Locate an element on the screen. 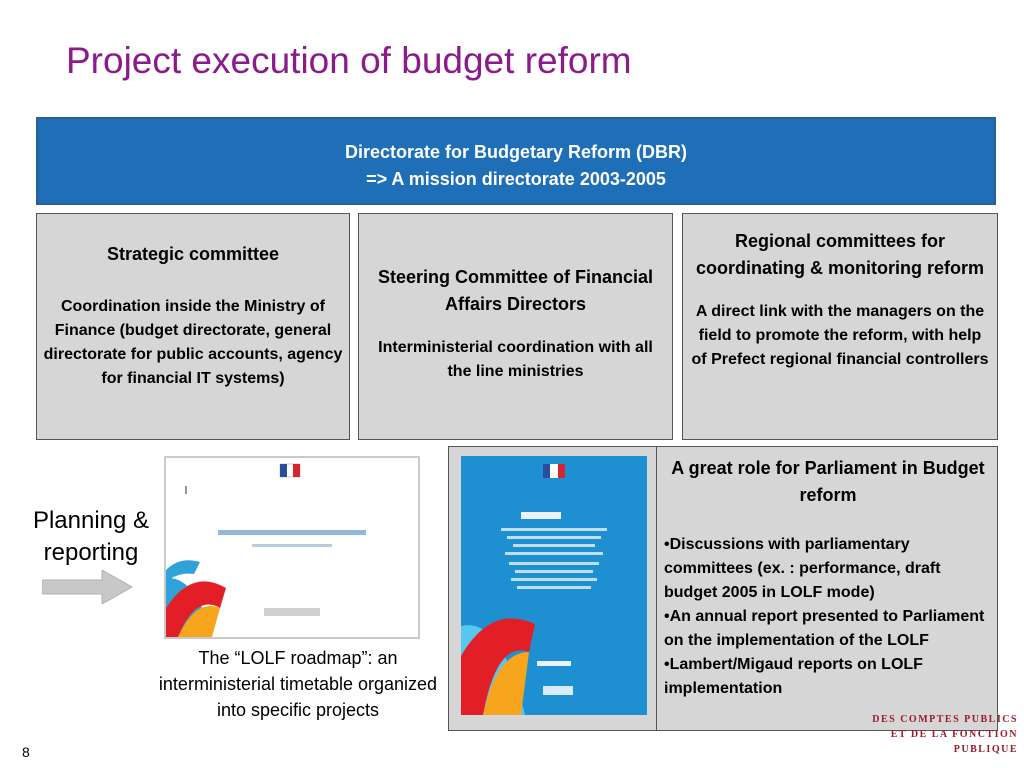  rapport-cover-art is located at coordinates (554, 585).